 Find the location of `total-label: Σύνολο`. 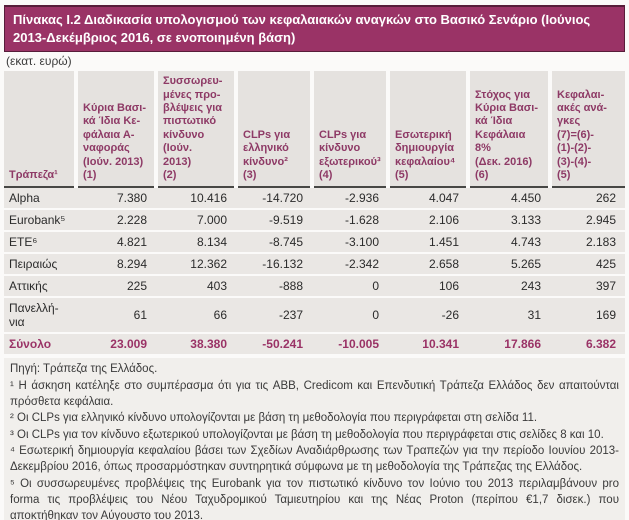

total-label: Σύνολο is located at coordinates (40, 345).